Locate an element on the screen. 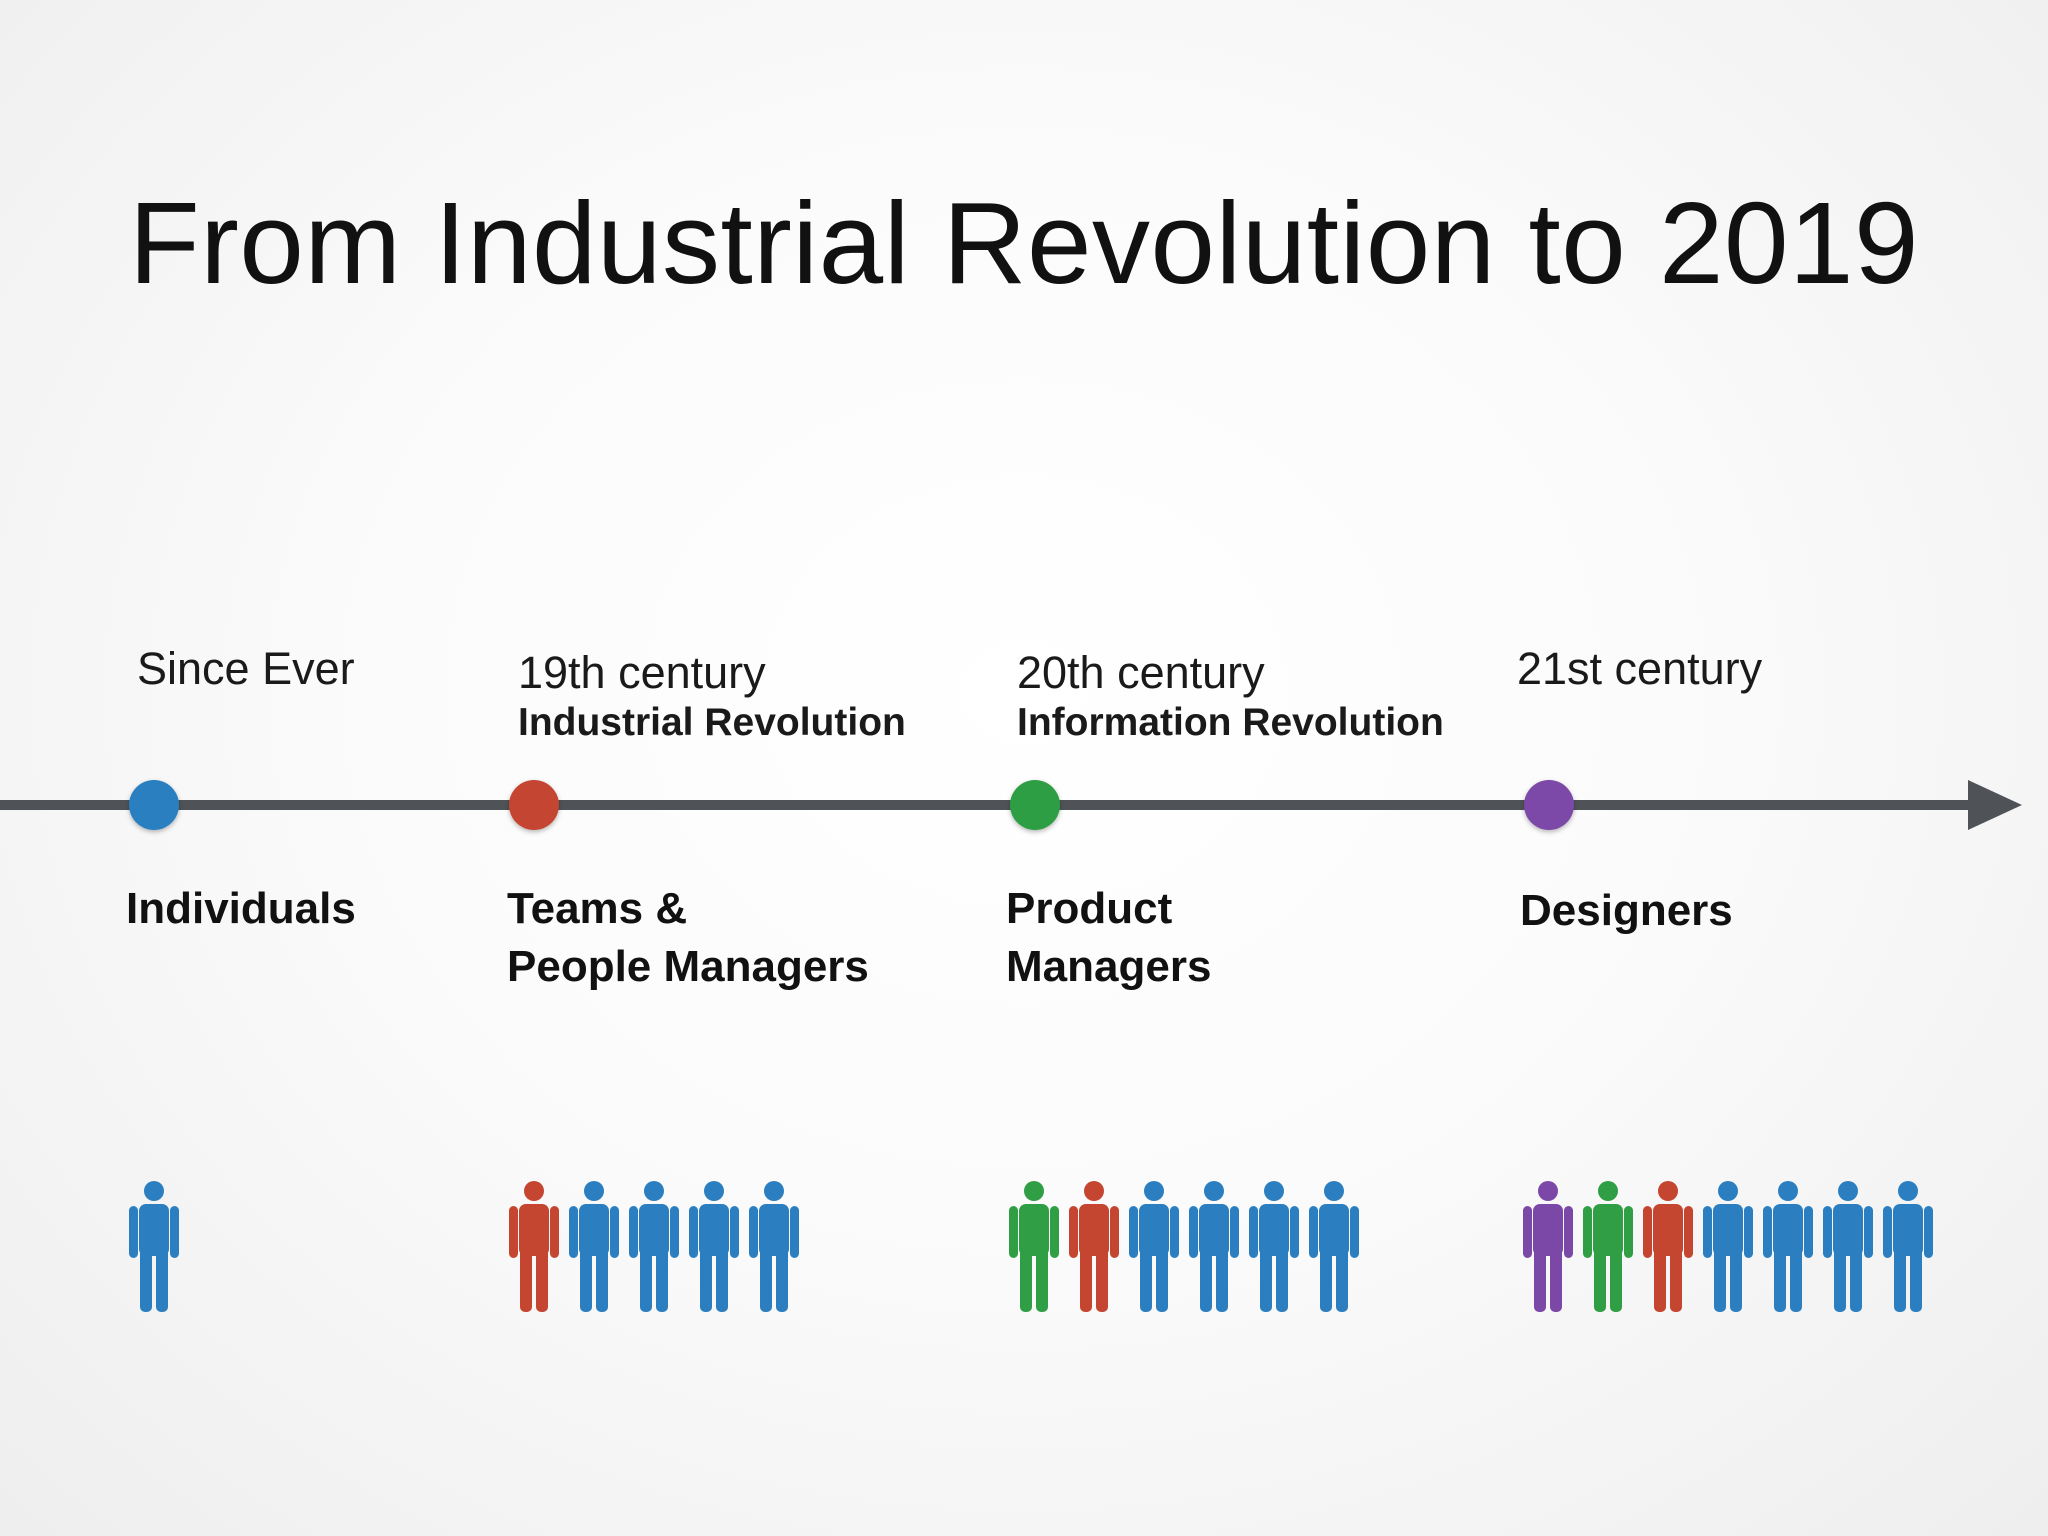 The height and width of the screenshot is (1536, 2048). slide-title: From Industrial Revolution to 2019 is located at coordinates (1024, 243).